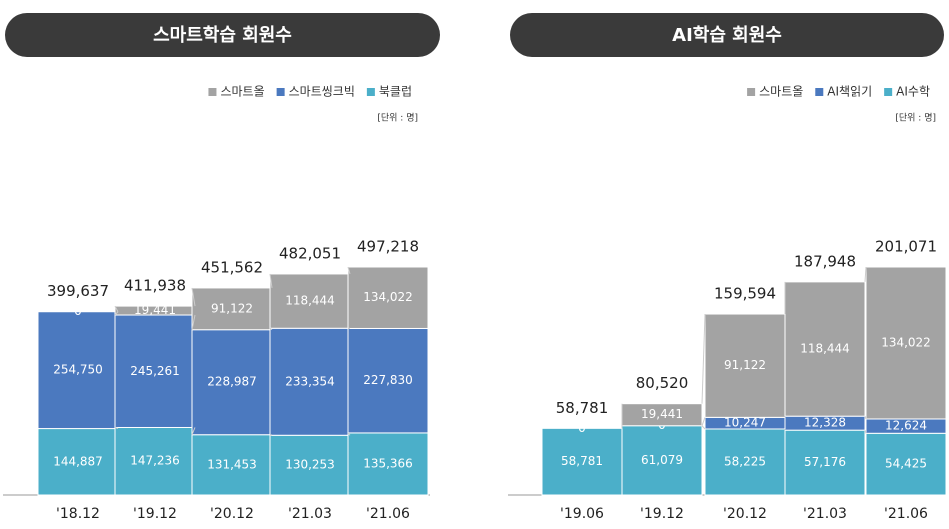  Describe the element at coordinates (906, 426) in the screenshot. I see `value-label: 12,624` at that location.